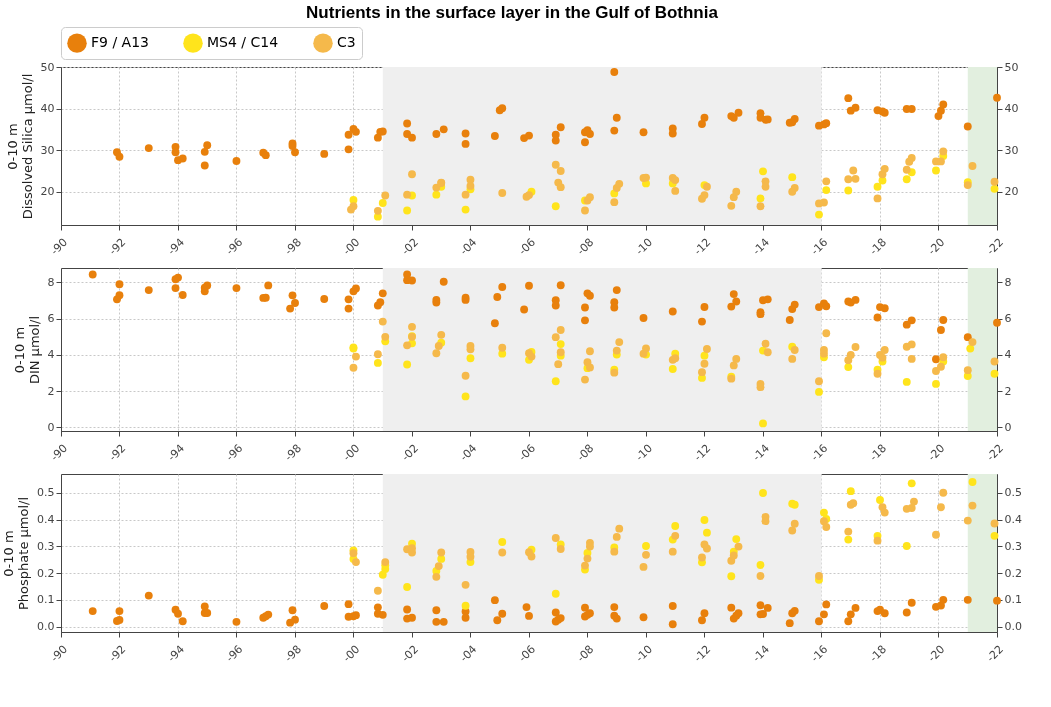 The height and width of the screenshot is (707, 1051). What do you see at coordinates (1008, 391) in the screenshot?
I see `y2-tick-label: 2` at bounding box center [1008, 391].